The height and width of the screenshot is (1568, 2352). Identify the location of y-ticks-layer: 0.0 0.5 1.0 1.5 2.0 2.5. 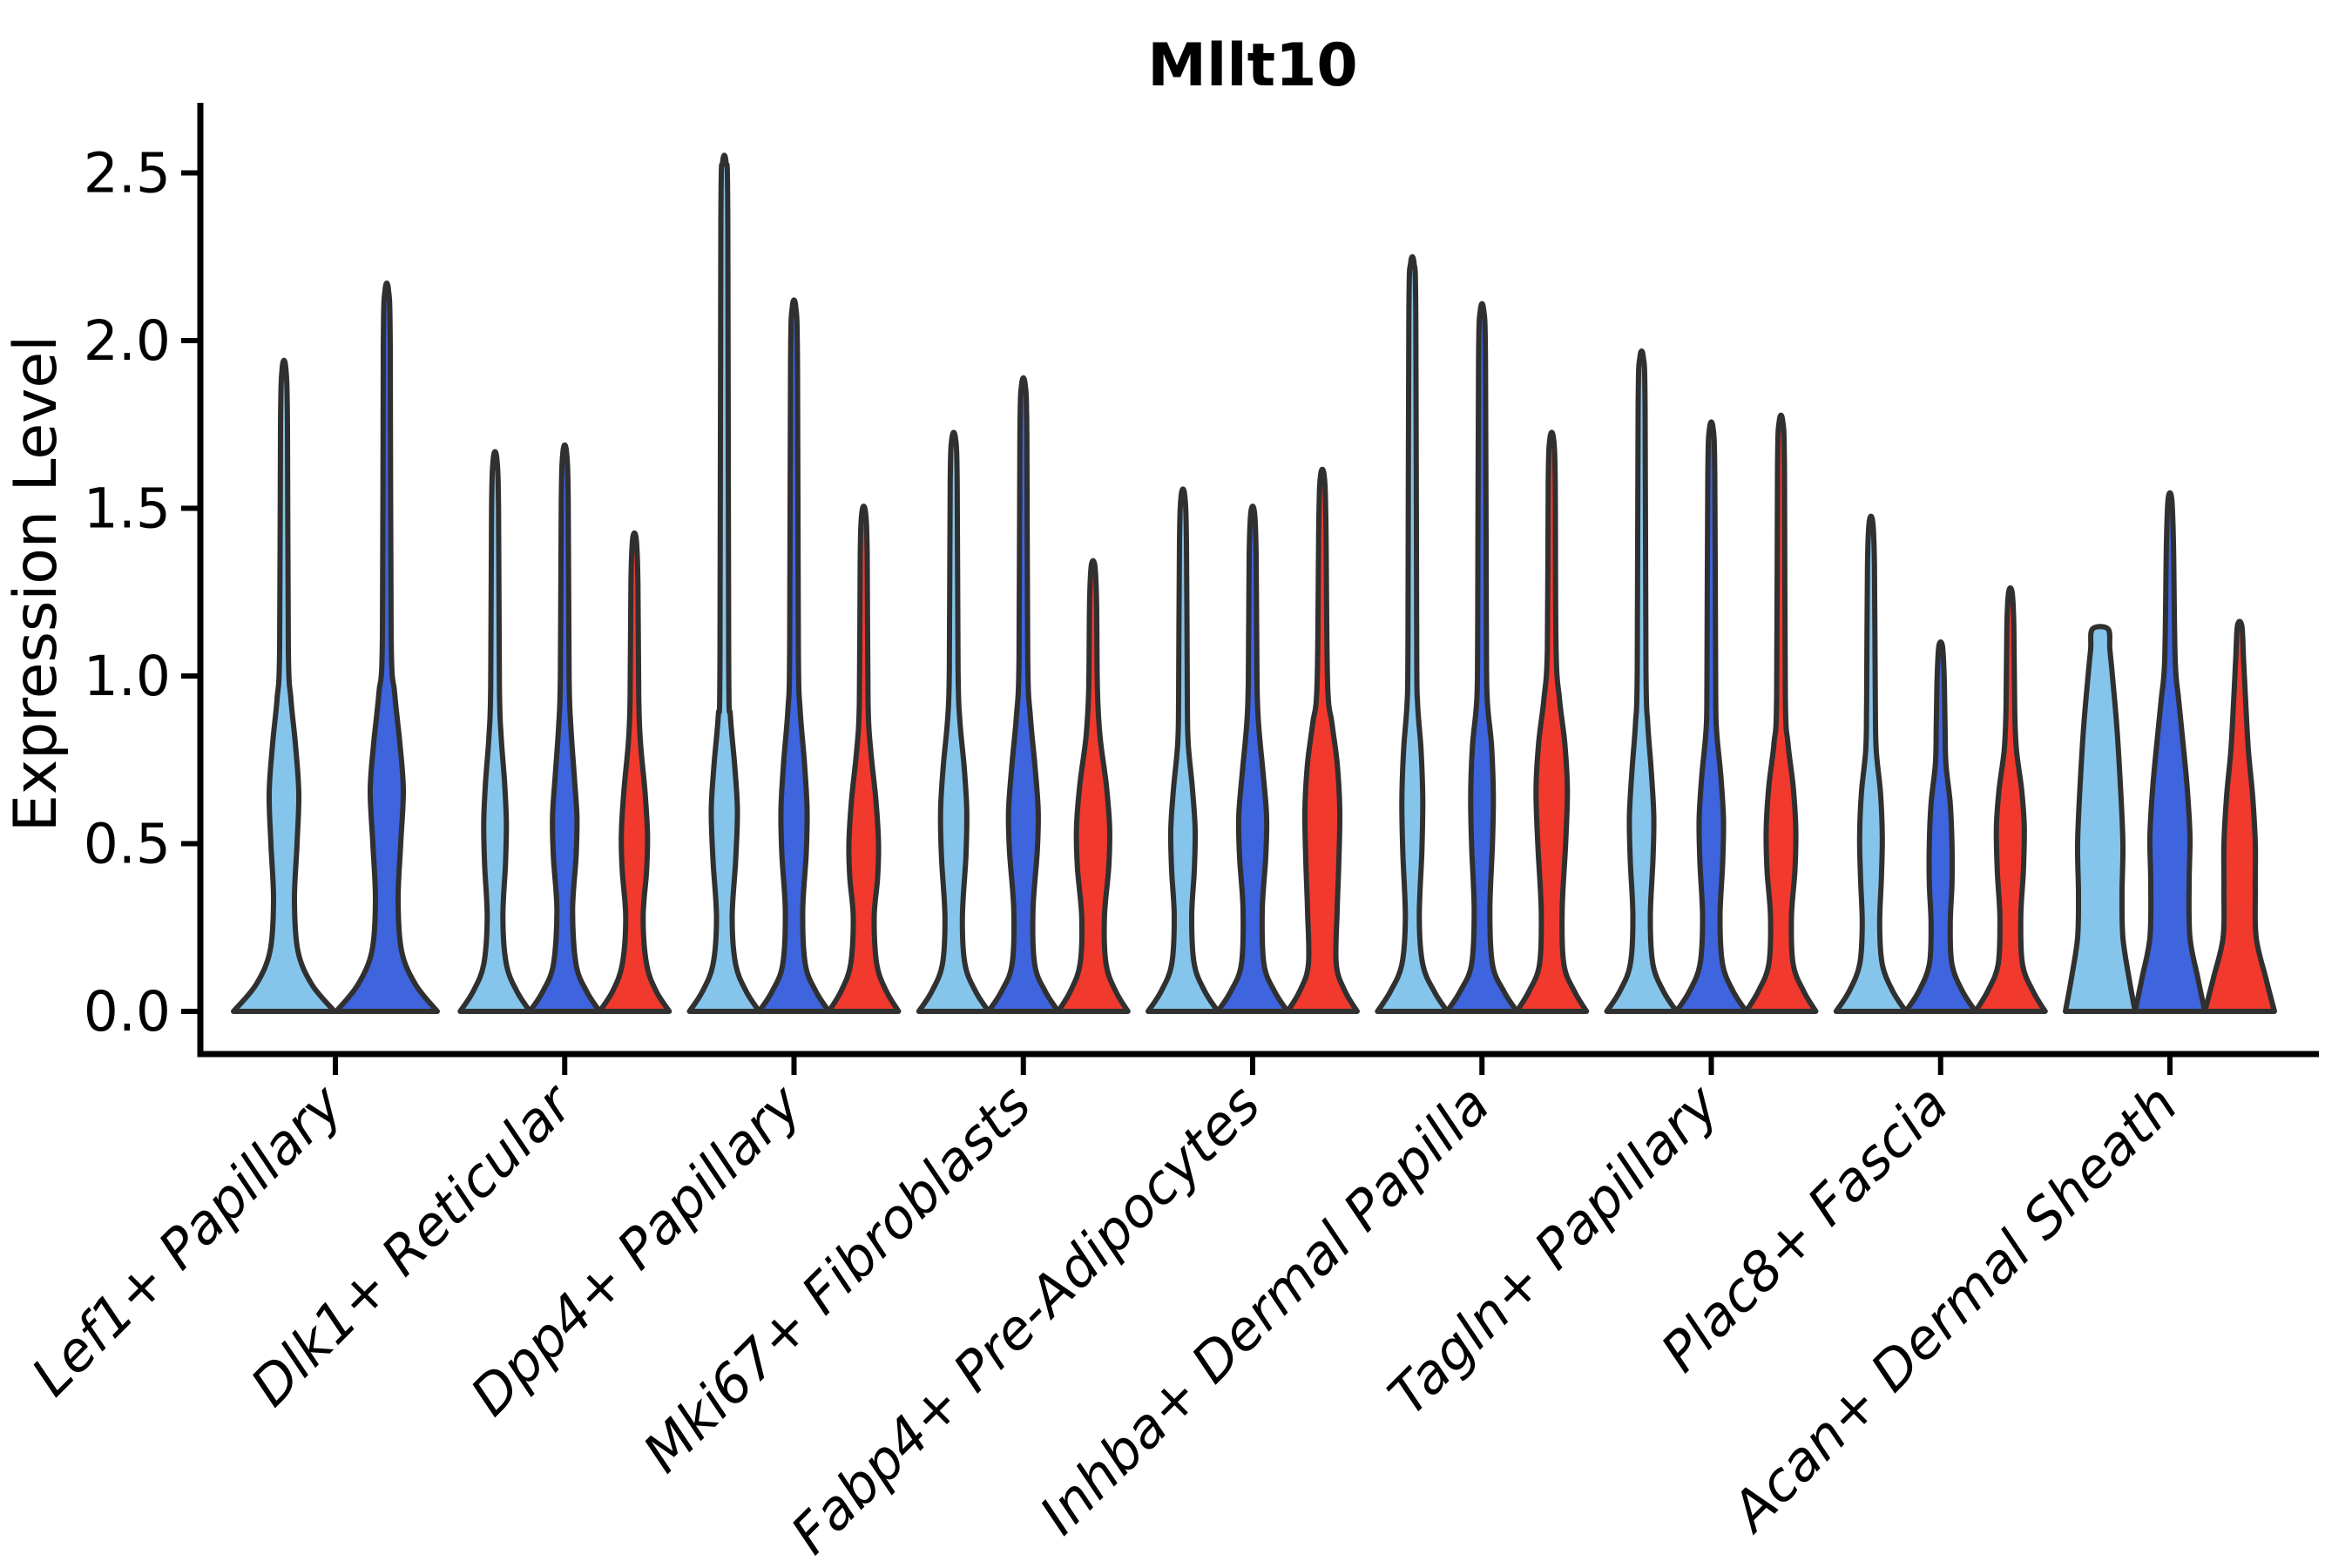
(142, 593).